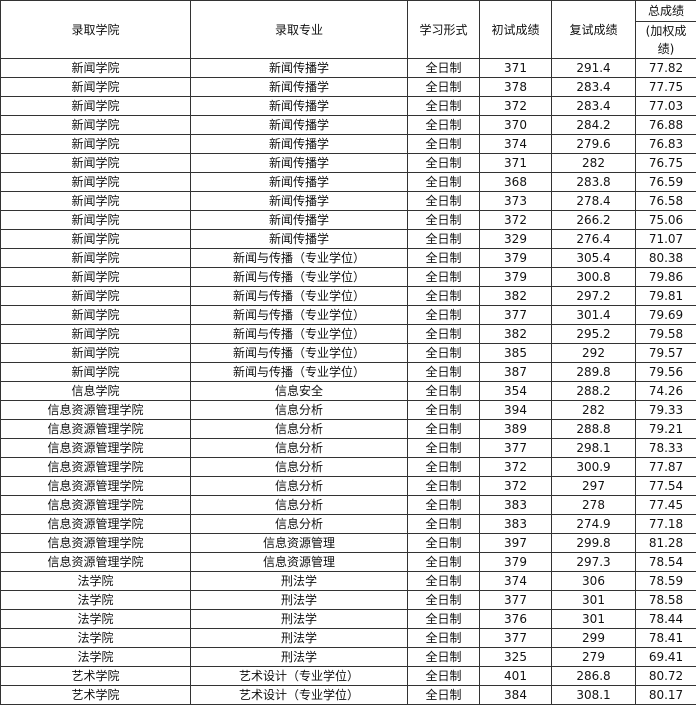 The width and height of the screenshot is (696, 706). What do you see at coordinates (593, 144) in the screenshot?
I see `cell-retest-score: 279.6` at bounding box center [593, 144].